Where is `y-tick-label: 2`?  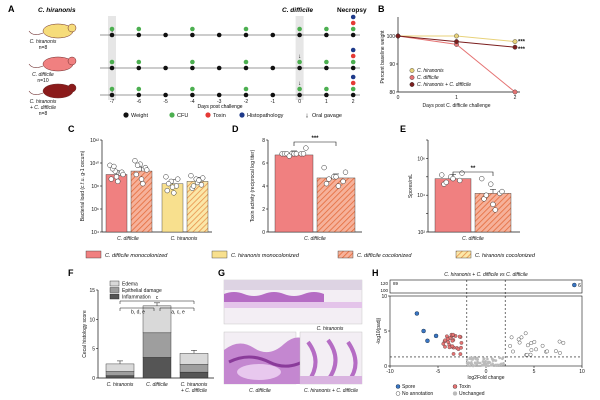 y-tick-label: 2 is located at coordinates (263, 210).